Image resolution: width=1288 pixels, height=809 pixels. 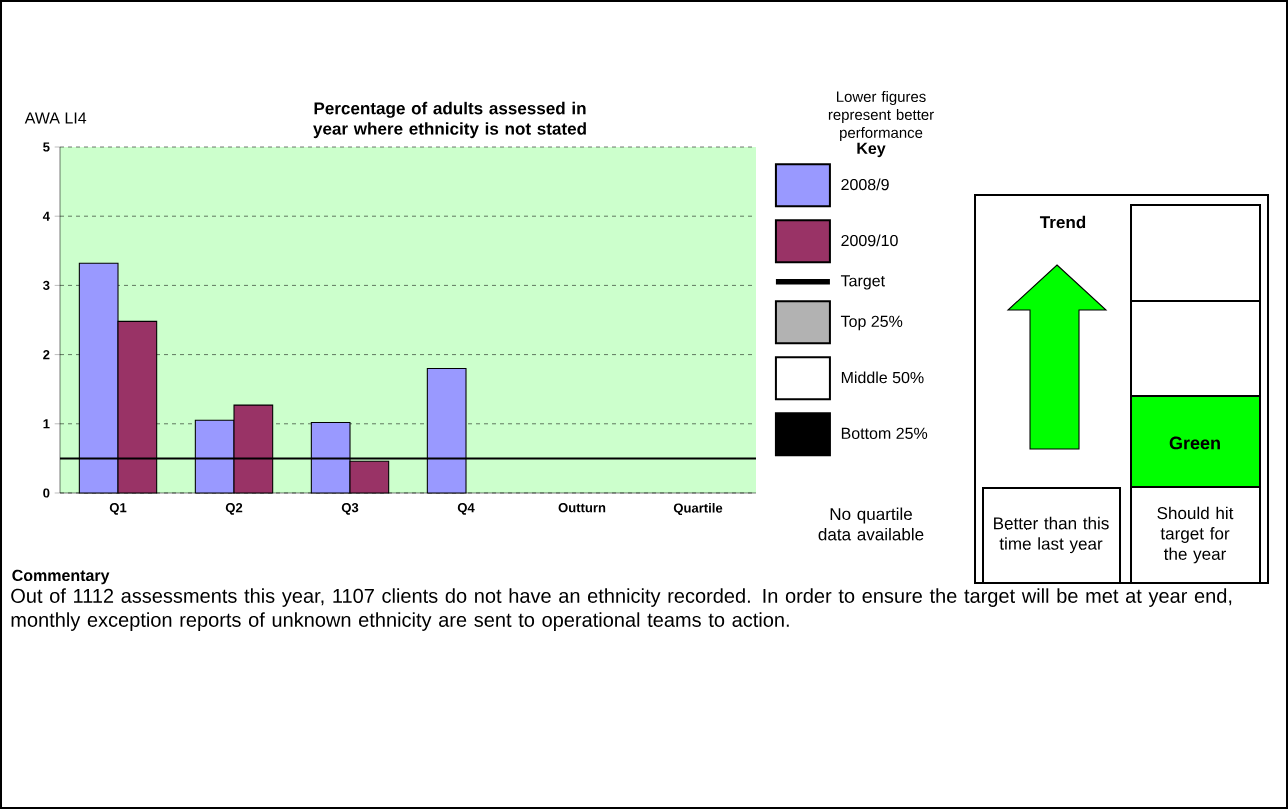 I want to click on x-tick-label: Q1, so click(x=118, y=509).